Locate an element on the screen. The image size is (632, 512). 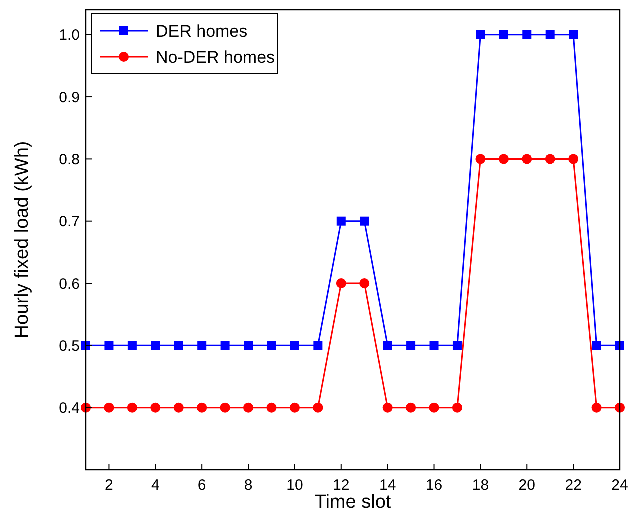
y-tick-label: 0.6 is located at coordinates (69, 284).